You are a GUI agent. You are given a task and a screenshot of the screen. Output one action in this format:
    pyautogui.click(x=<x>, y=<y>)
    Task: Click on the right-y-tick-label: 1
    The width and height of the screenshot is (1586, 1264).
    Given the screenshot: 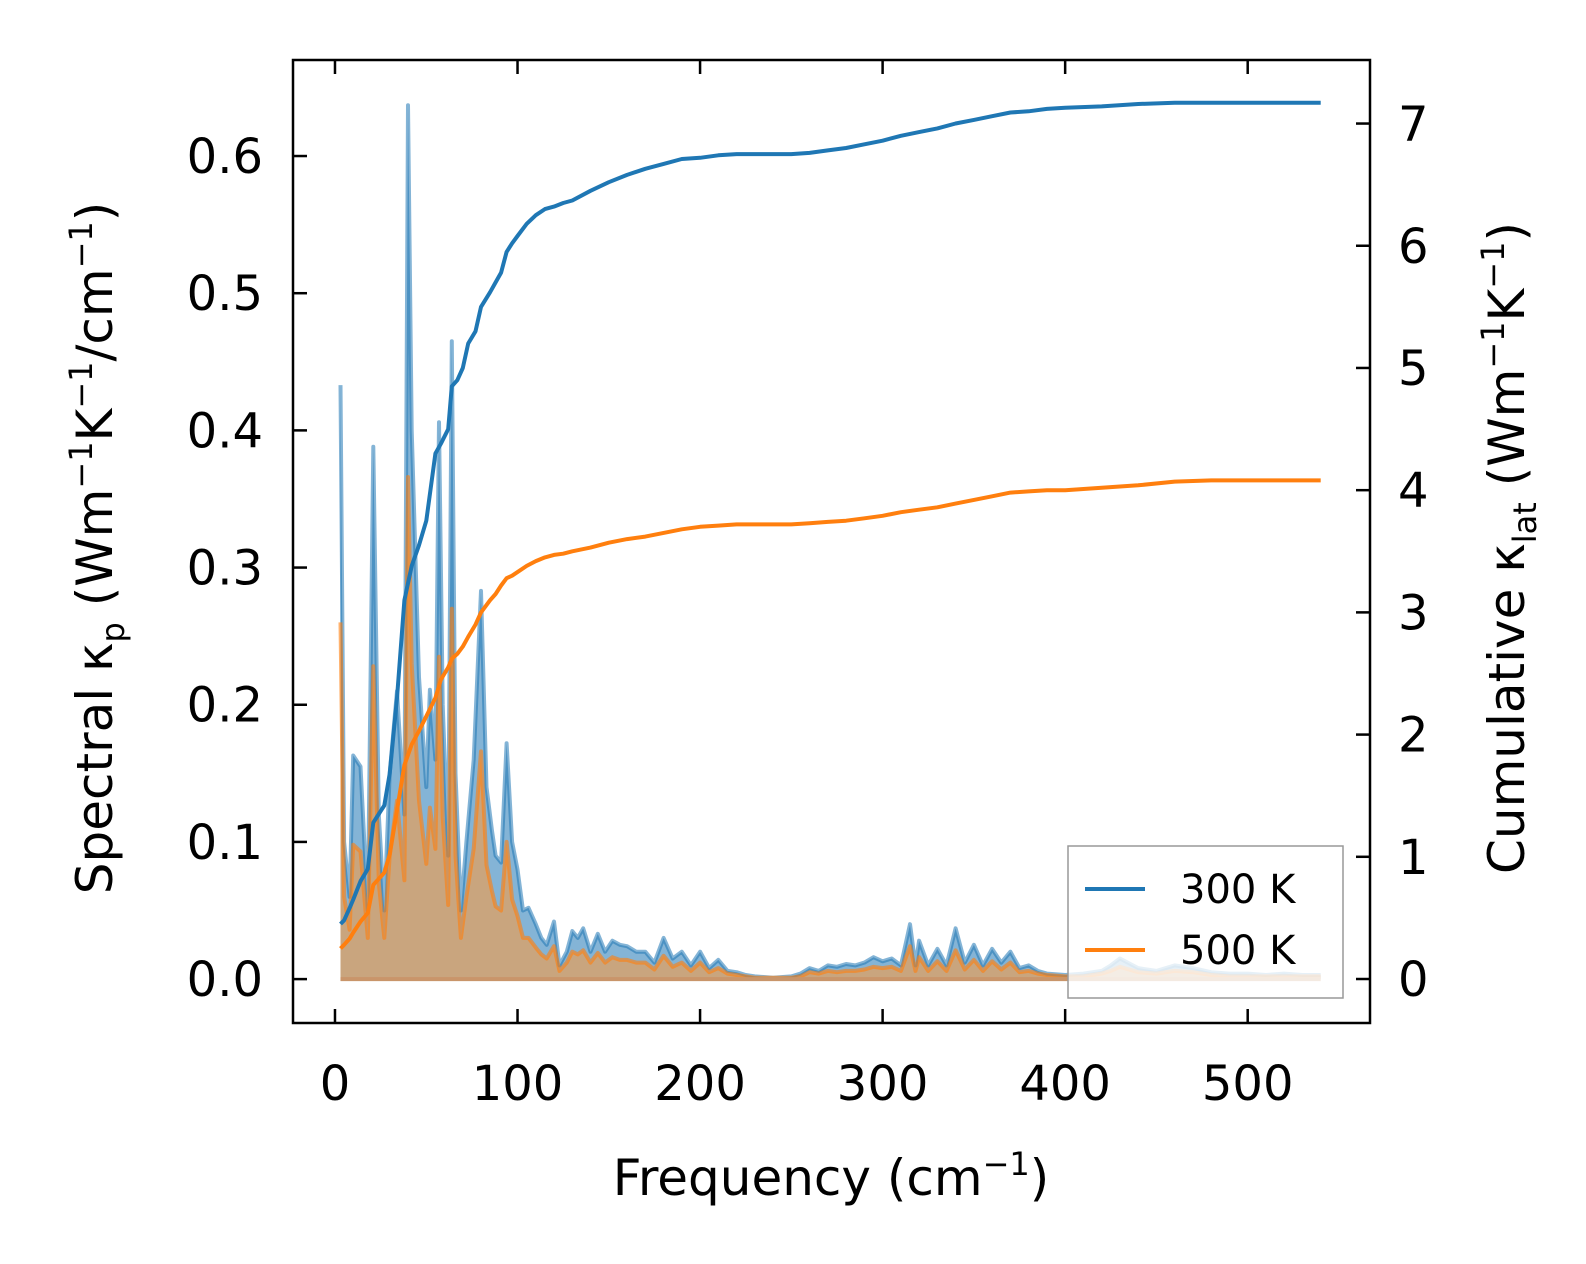 What is the action you would take?
    pyautogui.click(x=1413, y=858)
    